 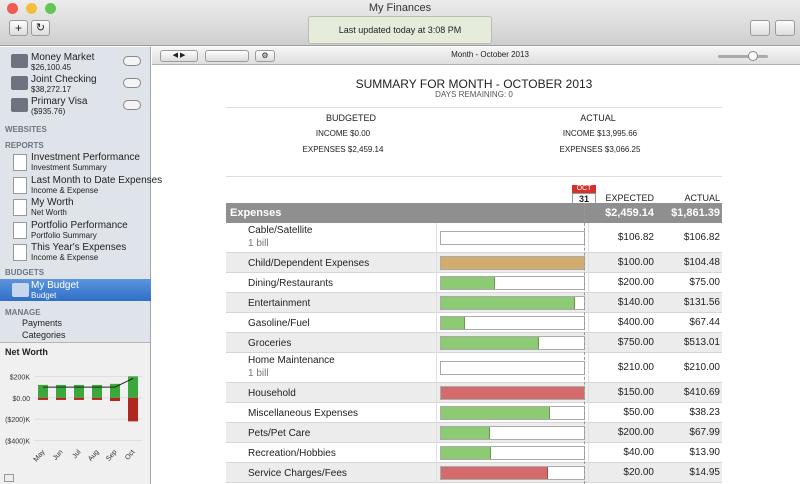 I want to click on refresh-button: ↻, so click(x=40, y=28).